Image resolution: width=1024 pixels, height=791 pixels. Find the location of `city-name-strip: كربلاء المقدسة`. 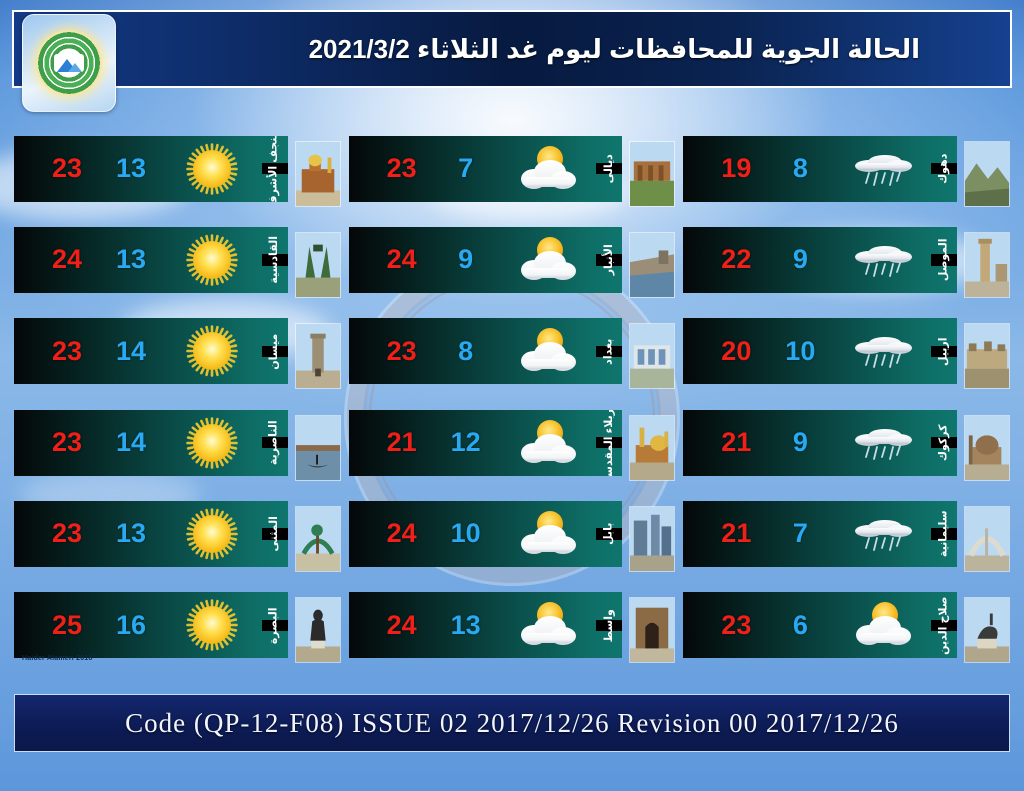

city-name-strip: كربلاء المقدسة is located at coordinates (609, 443).